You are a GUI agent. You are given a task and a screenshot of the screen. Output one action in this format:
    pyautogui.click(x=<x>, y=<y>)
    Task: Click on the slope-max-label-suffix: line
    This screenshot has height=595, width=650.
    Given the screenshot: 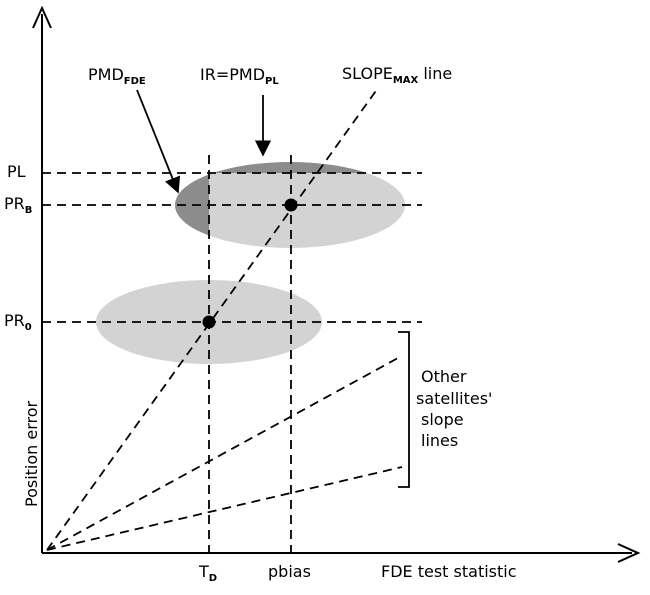 What is the action you would take?
    pyautogui.click(x=435, y=73)
    